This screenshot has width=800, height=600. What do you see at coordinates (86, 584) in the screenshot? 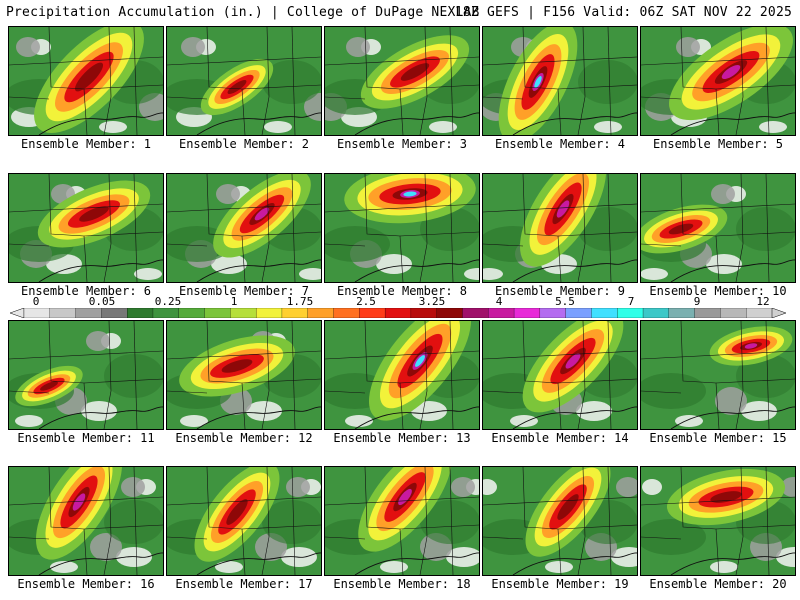
I see `ensemble-member-label: Ensemble Member: 16` at bounding box center [86, 584].